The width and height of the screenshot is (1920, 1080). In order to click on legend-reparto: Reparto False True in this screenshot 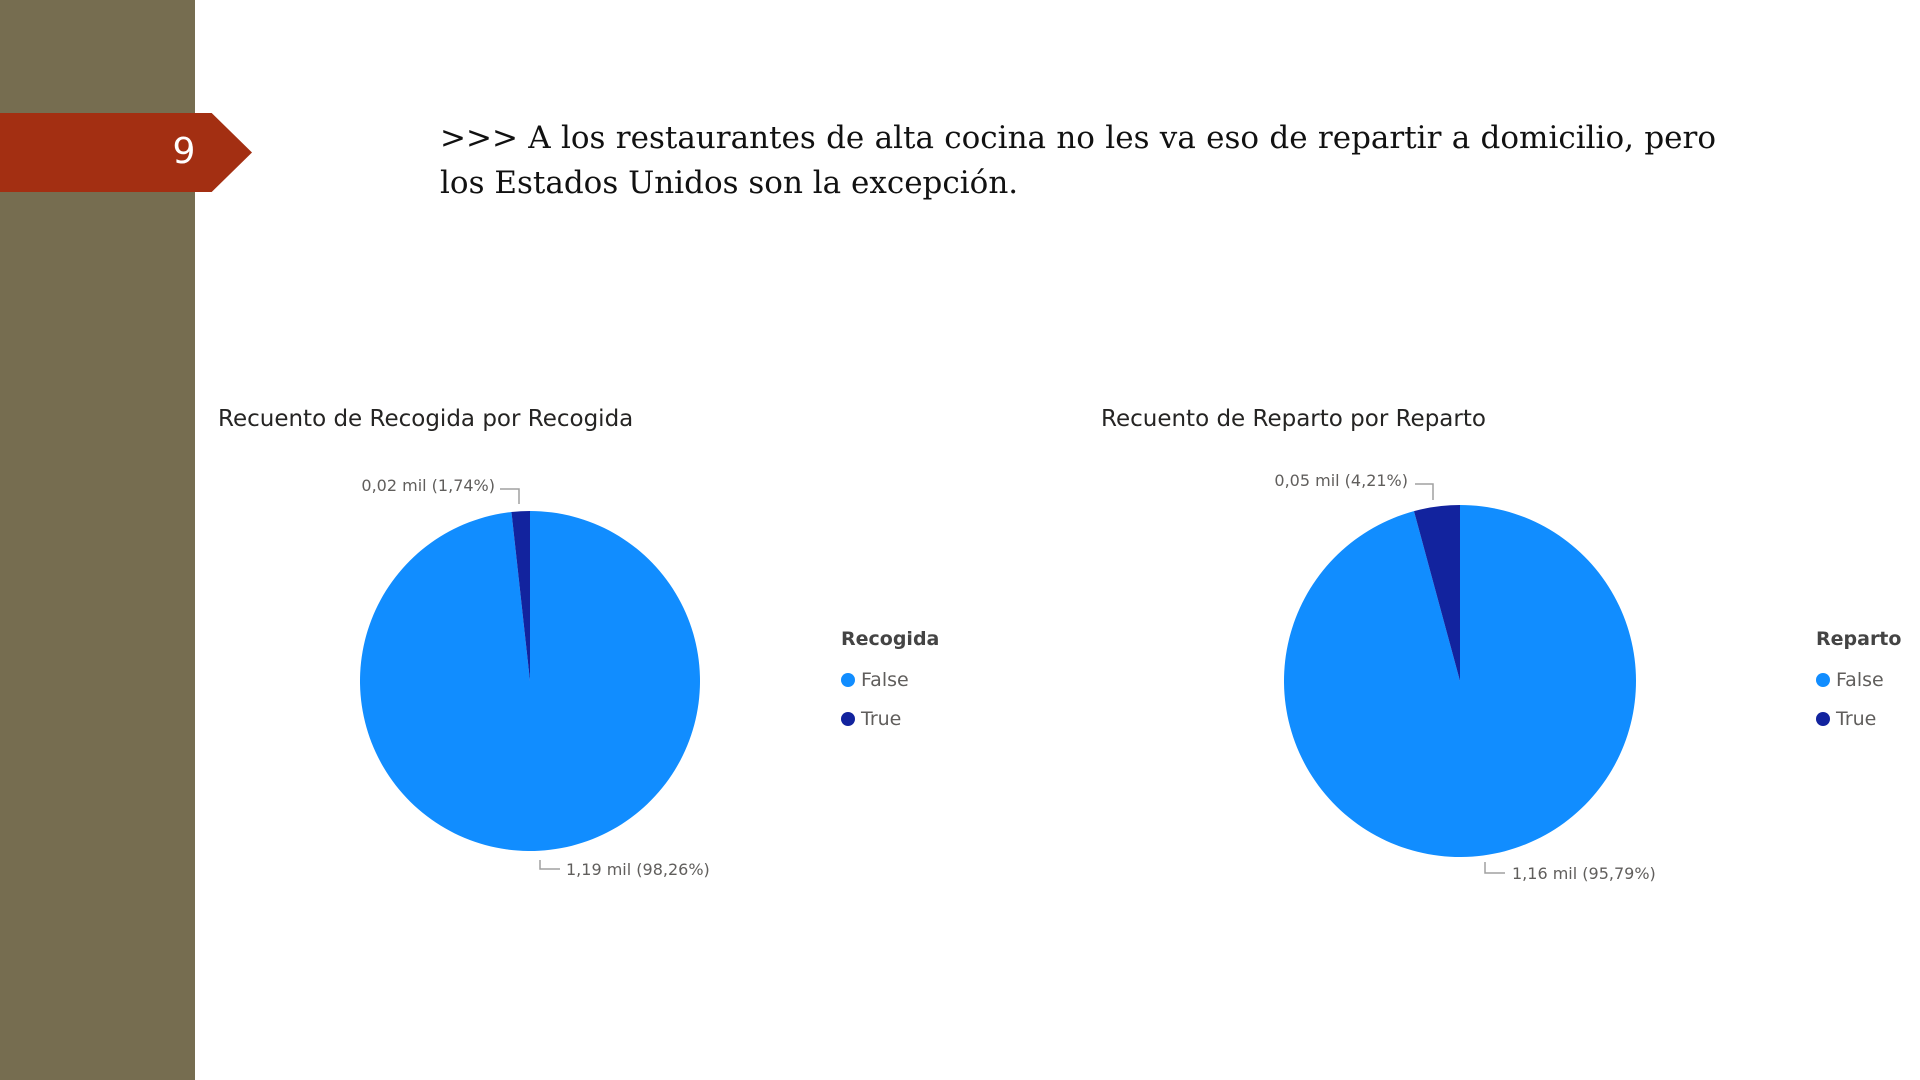, I will do `click(1858, 683)`.